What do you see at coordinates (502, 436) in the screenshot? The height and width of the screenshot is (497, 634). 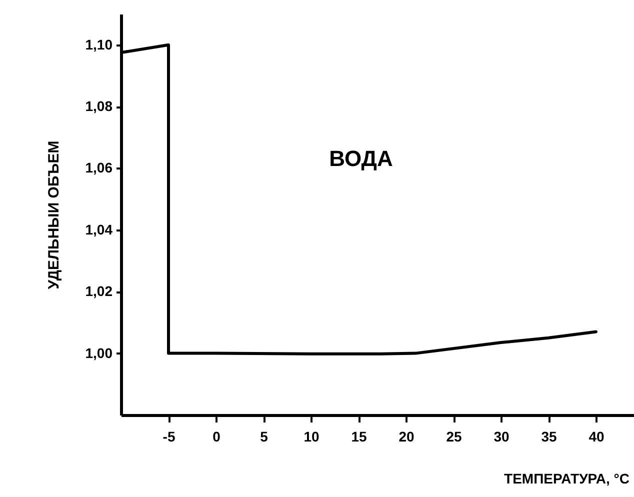 I see `x-tick-label: 30` at bounding box center [502, 436].